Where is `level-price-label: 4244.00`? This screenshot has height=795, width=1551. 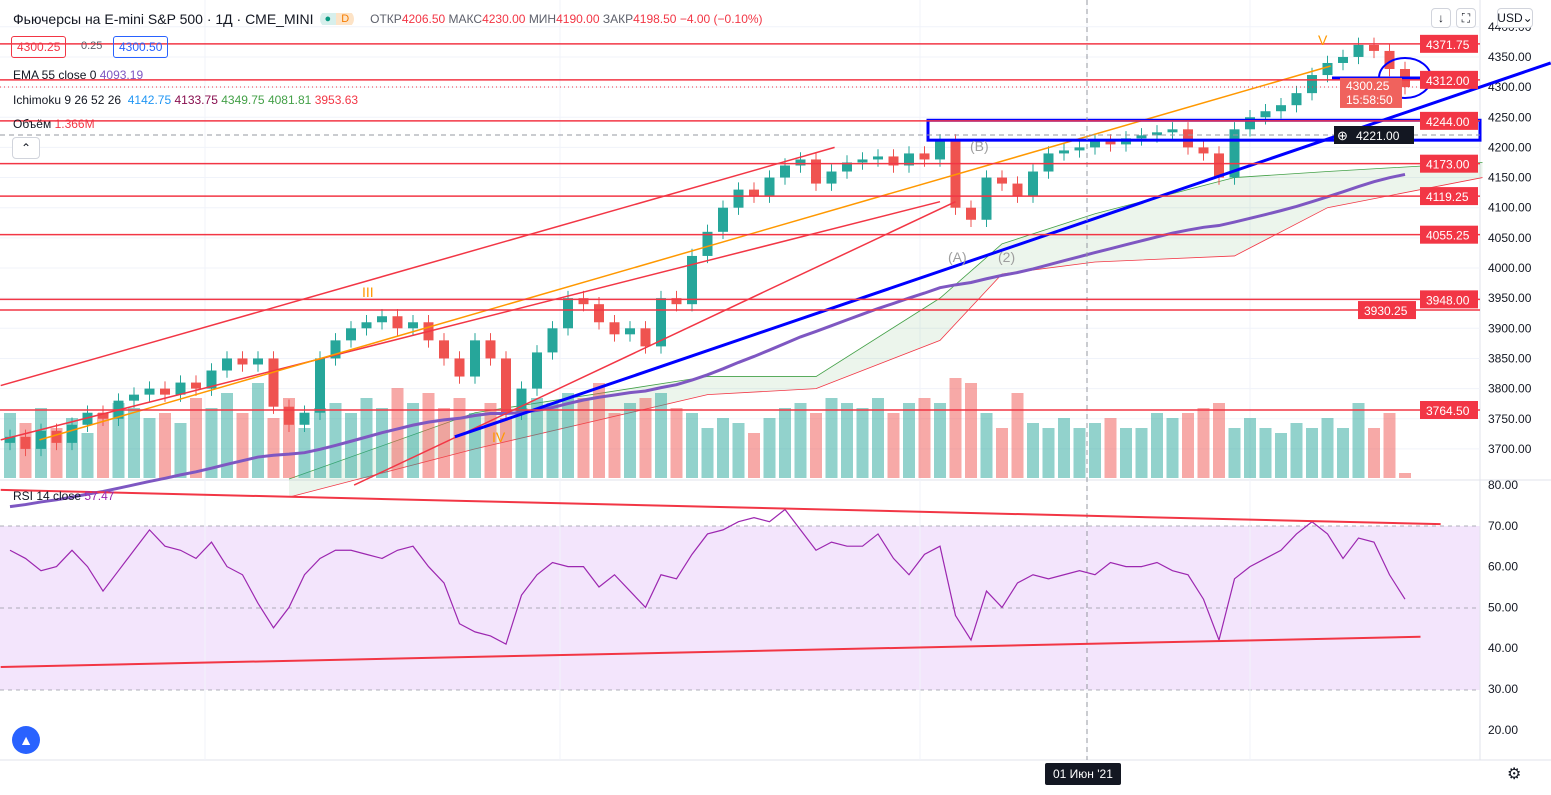
level-price-label: 4244.00 is located at coordinates (1448, 122).